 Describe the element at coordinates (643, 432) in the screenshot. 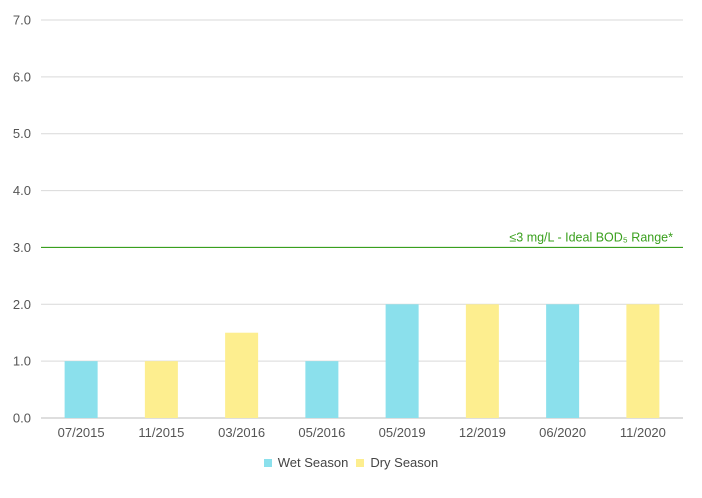

I see `x-tick-label: 11/2020` at that location.